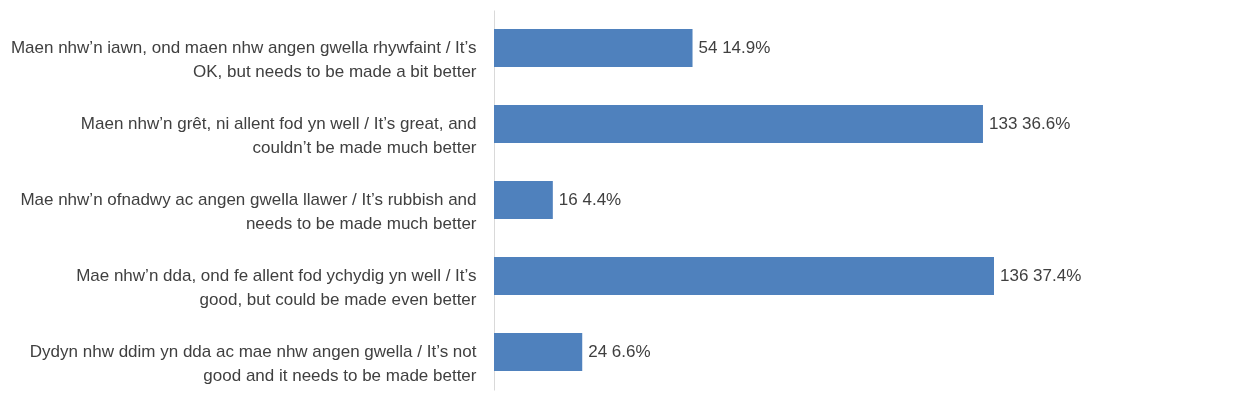  What do you see at coordinates (276, 287) in the screenshot?
I see `y-tick-label: Mae nhw’n dda, ond fe allent fod ychydig yn well / It’s good, but could be made even better` at bounding box center [276, 287].